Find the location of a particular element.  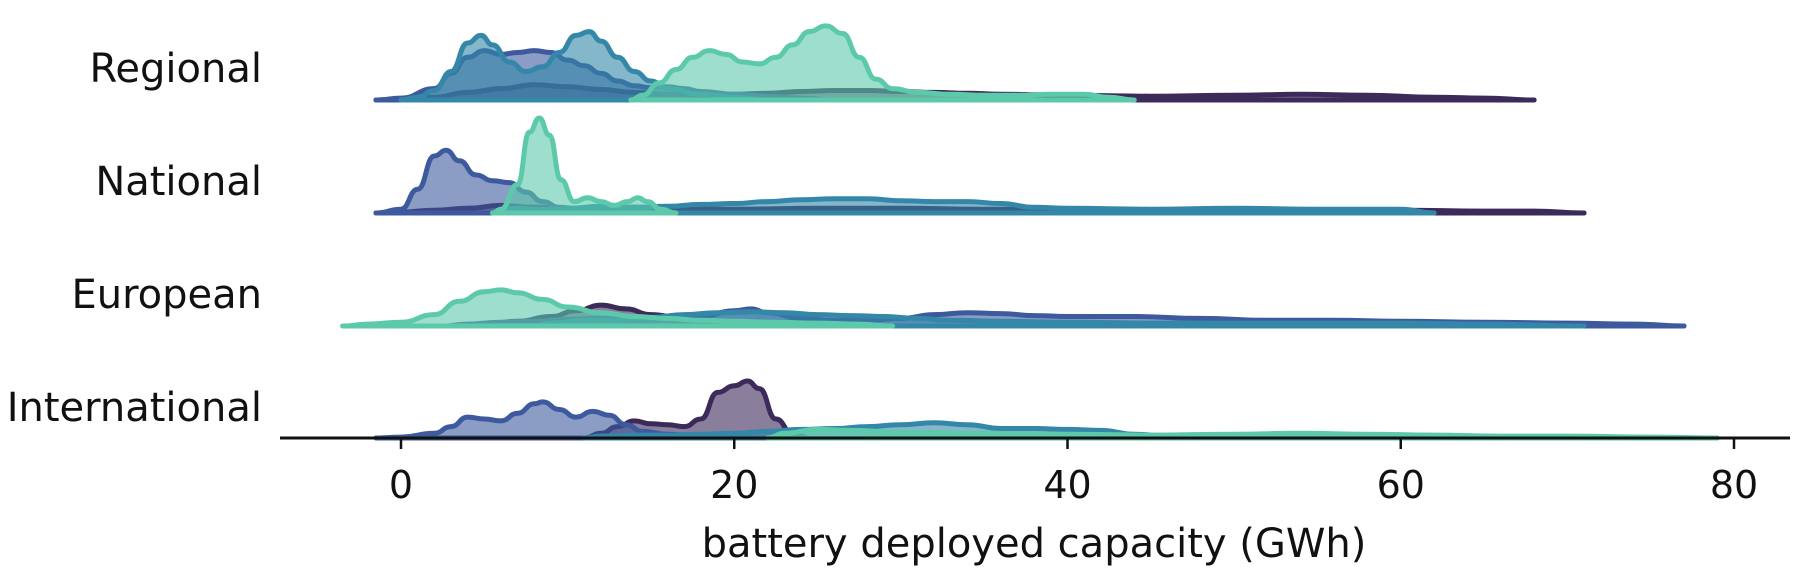

ridge-row-regional is located at coordinates (955, 63).